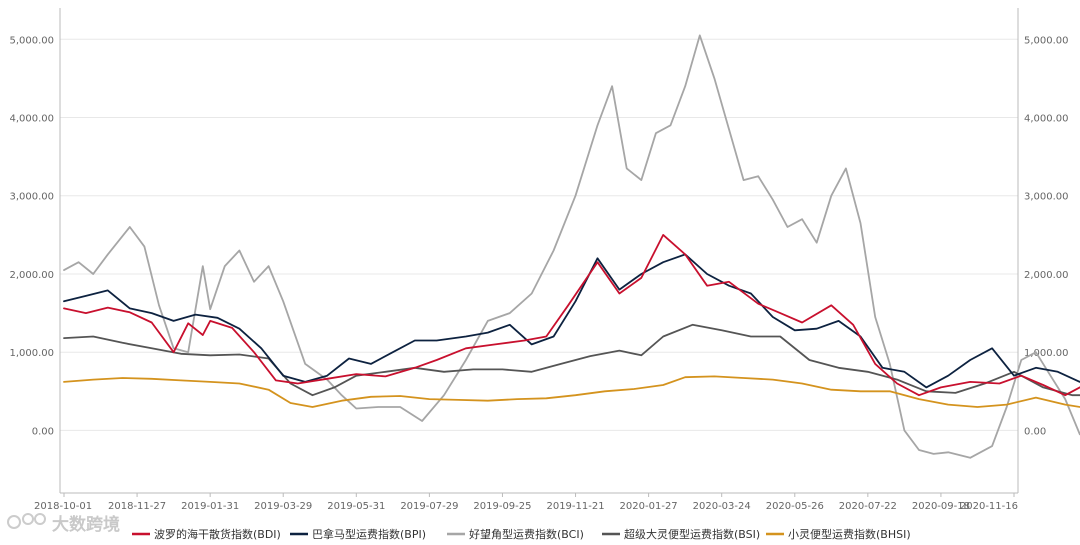 Image resolution: width=1080 pixels, height=545 pixels. Describe the element at coordinates (868, 506) in the screenshot. I see `x-tick-label: 2020-07-22` at that location.